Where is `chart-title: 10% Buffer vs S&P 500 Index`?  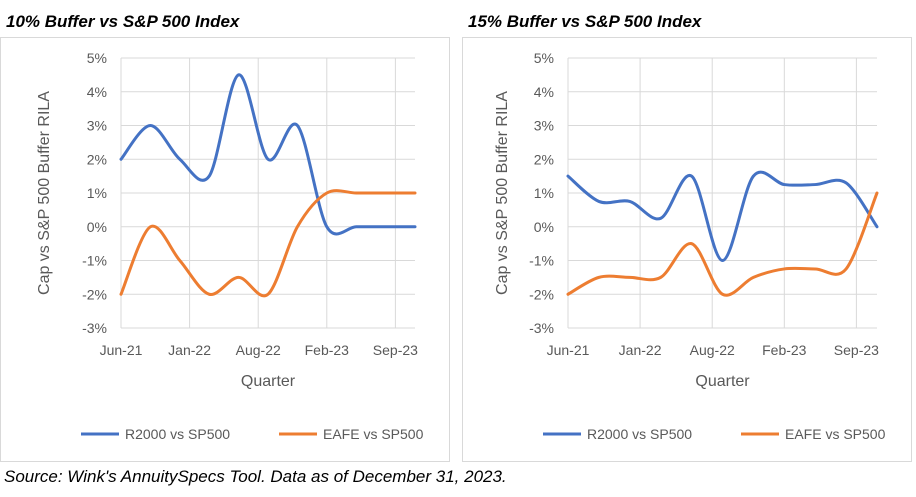 chart-title: 10% Buffer vs S&P 500 Index is located at coordinates (123, 21).